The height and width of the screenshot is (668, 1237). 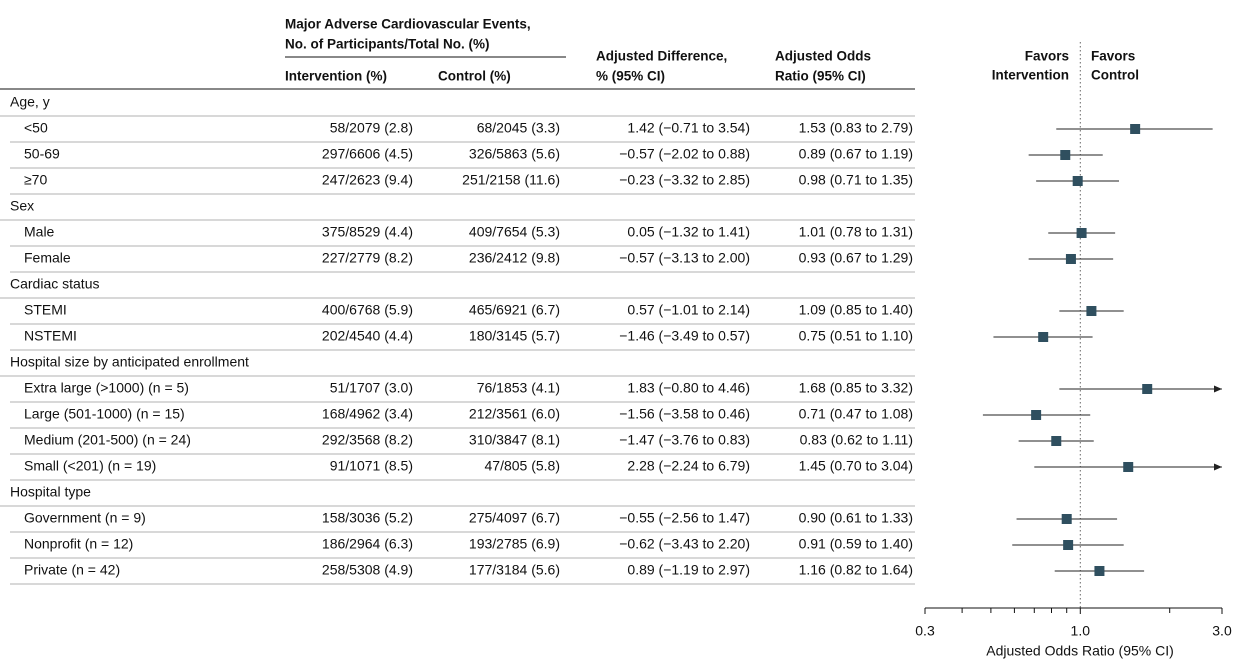 What do you see at coordinates (514, 414) in the screenshot?
I see `cell: 212/3561 (6.0)` at bounding box center [514, 414].